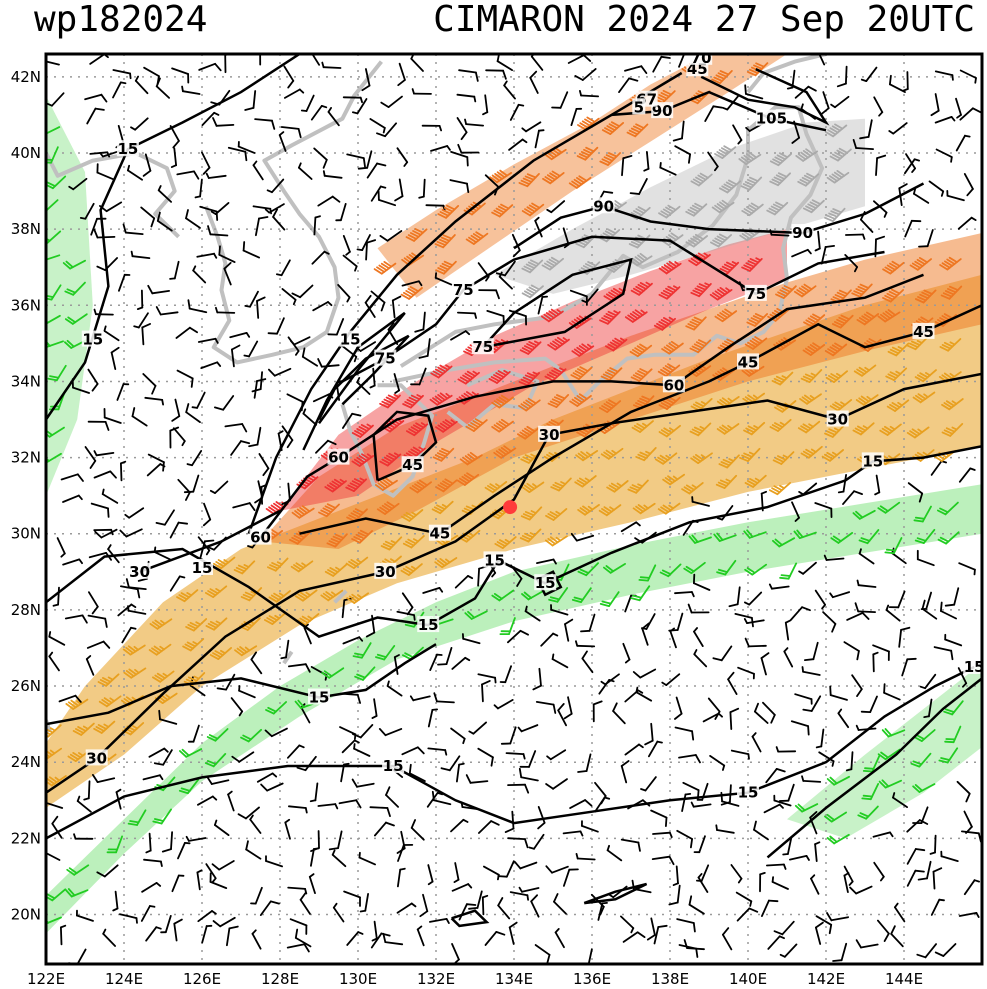 This screenshot has height=989, width=987. What do you see at coordinates (771, 119) in the screenshot?
I see `isotach-label: 105` at bounding box center [771, 119].